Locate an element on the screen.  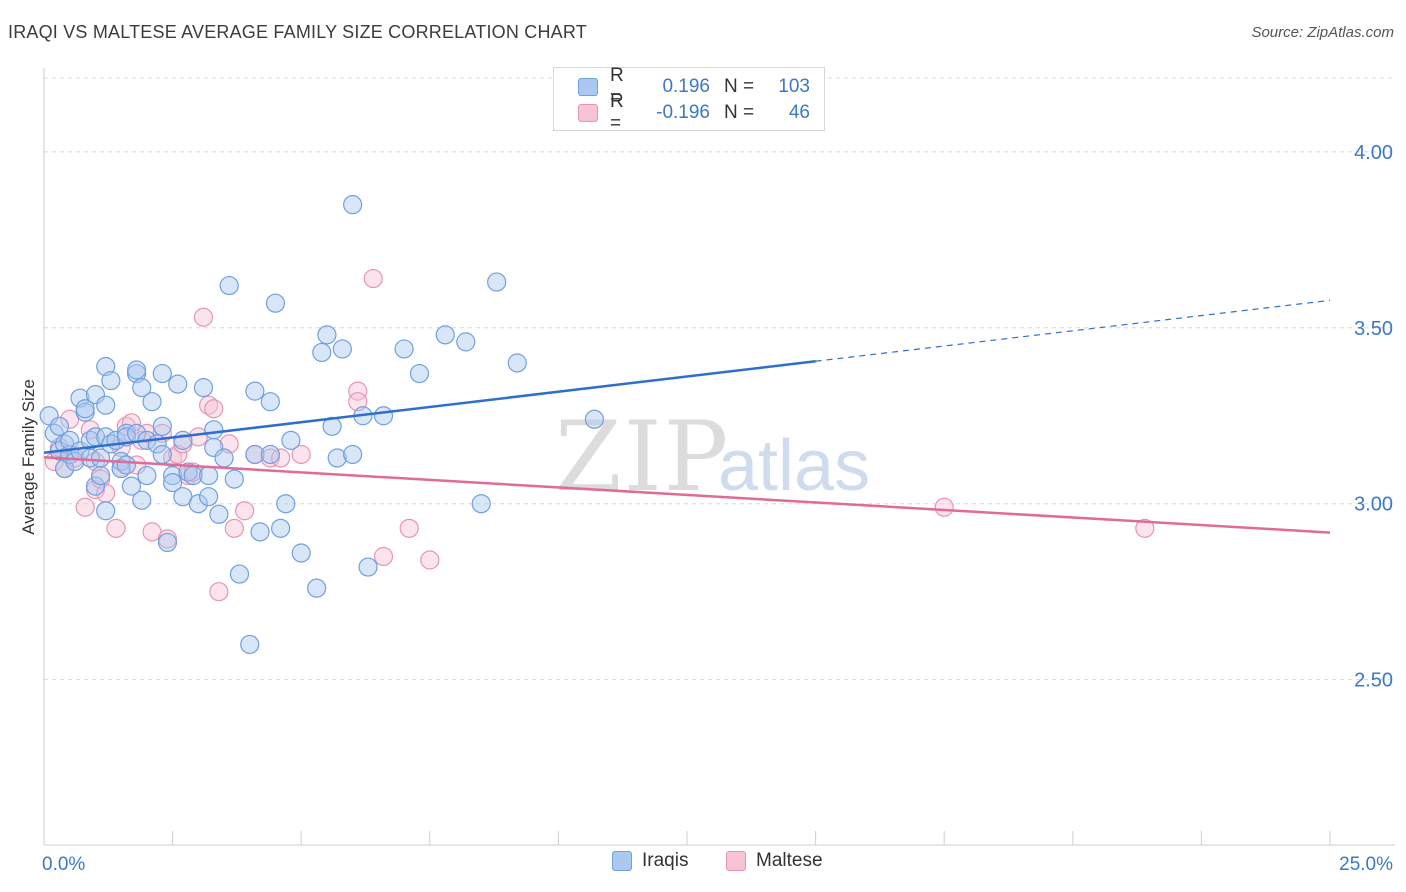
legend-row-maltese: R = -0.196 N = 46 is located at coordinates (694, 112).